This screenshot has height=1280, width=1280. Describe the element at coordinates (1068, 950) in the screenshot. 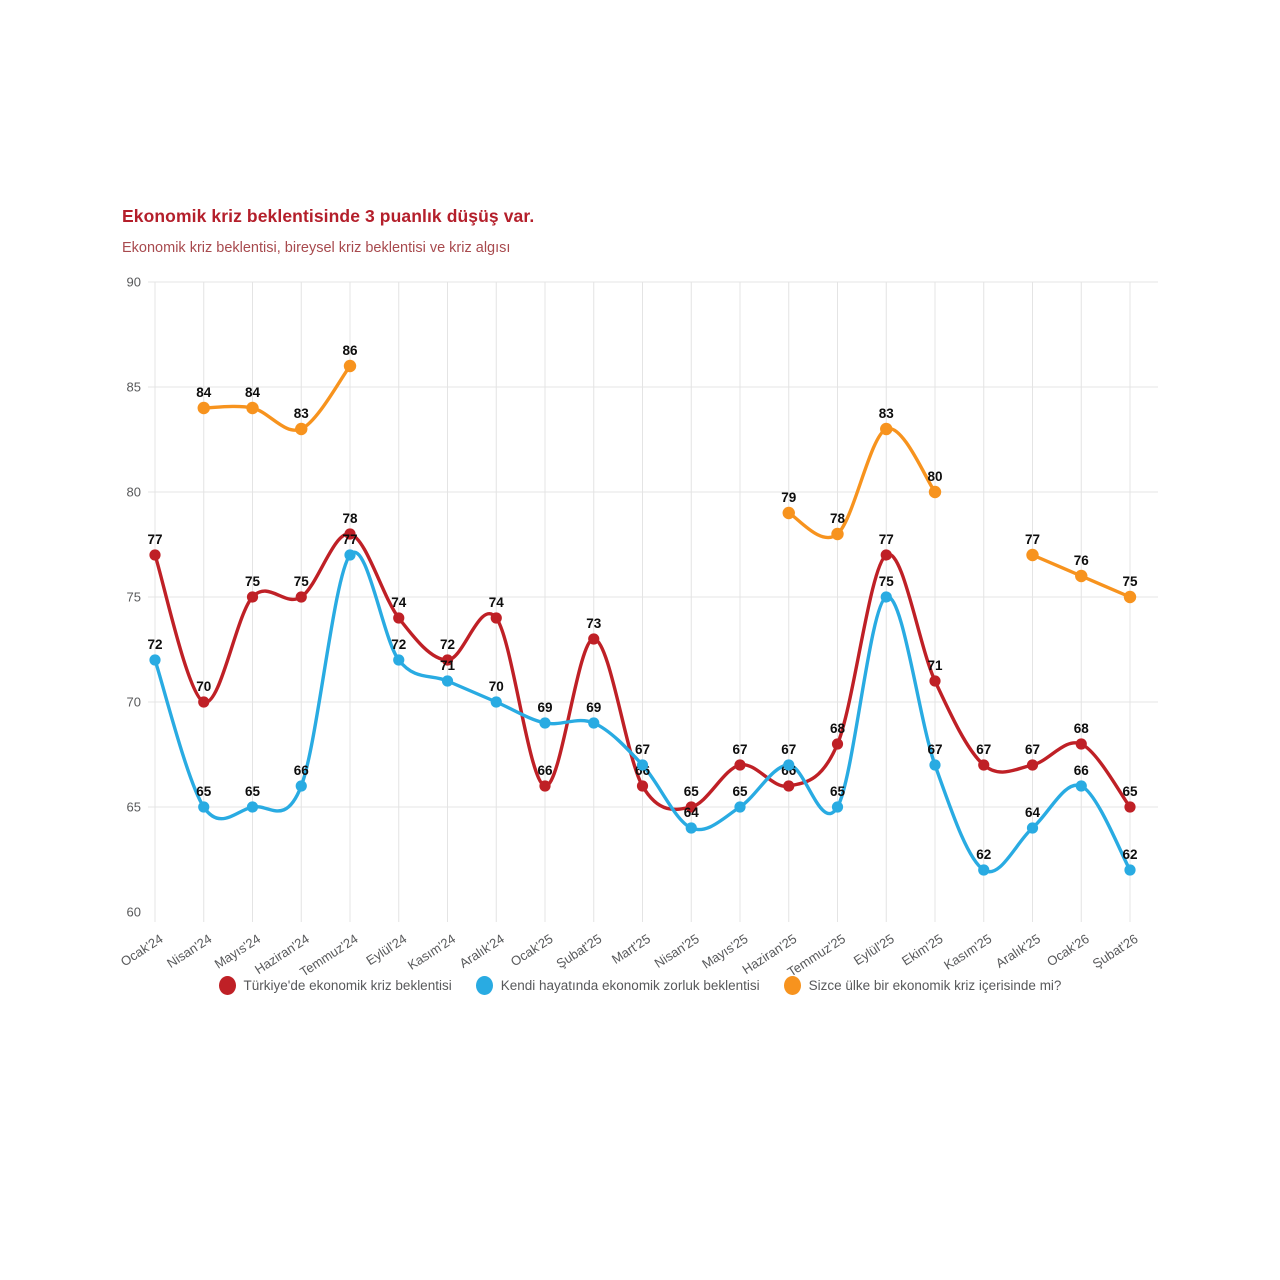

I see `x-axis-tick-label: Ocak'26` at that location.